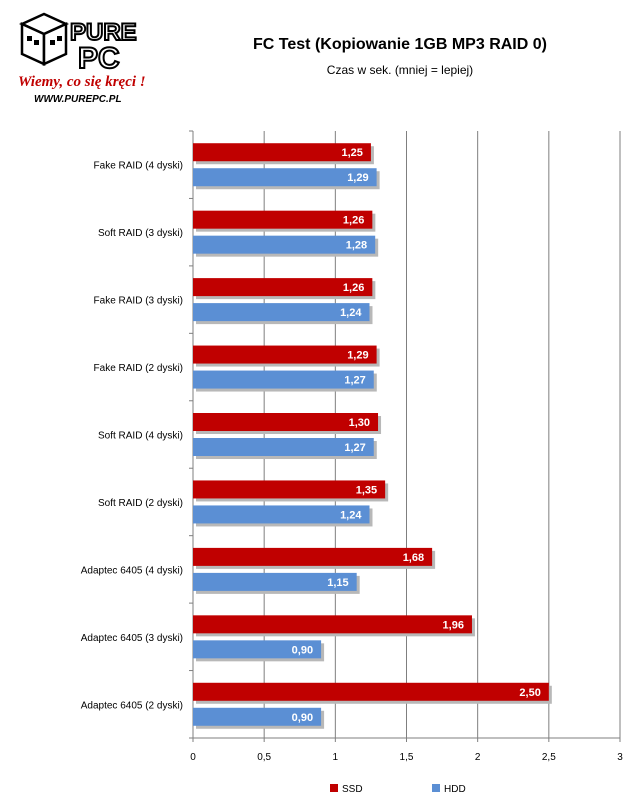 The width and height of the screenshot is (640, 805). What do you see at coordinates (436, 788) in the screenshot?
I see `hdd-legend-swatch` at bounding box center [436, 788].